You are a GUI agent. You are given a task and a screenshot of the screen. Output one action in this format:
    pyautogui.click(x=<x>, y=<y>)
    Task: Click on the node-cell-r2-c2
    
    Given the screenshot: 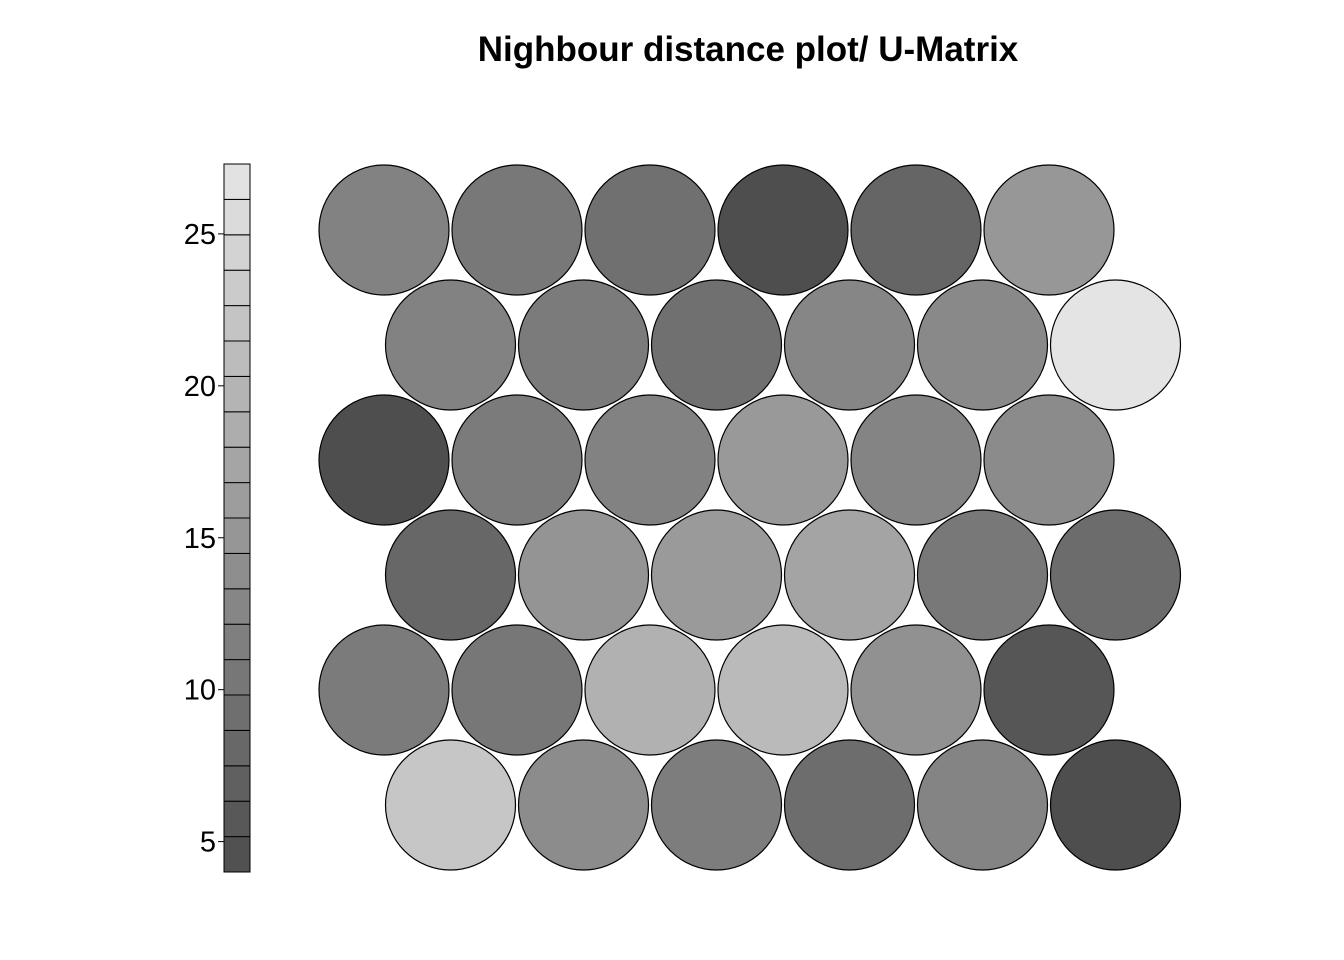 What is the action you would take?
    pyautogui.click(x=716, y=575)
    